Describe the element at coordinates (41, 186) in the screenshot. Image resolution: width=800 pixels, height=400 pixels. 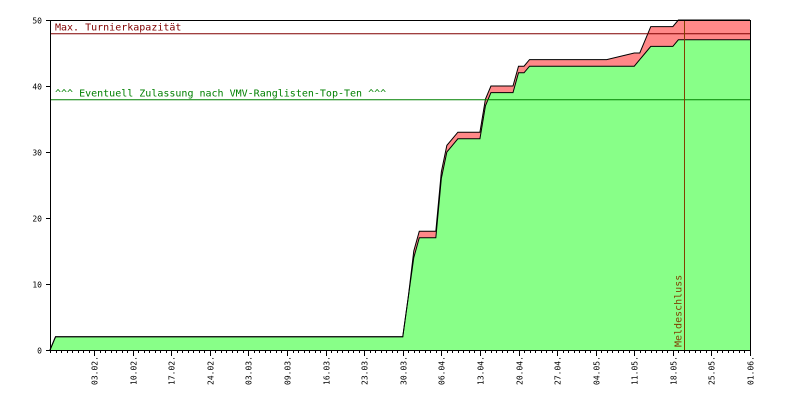
I see `y-axis-ticks: 0 10 20 30 40 50` at that location.